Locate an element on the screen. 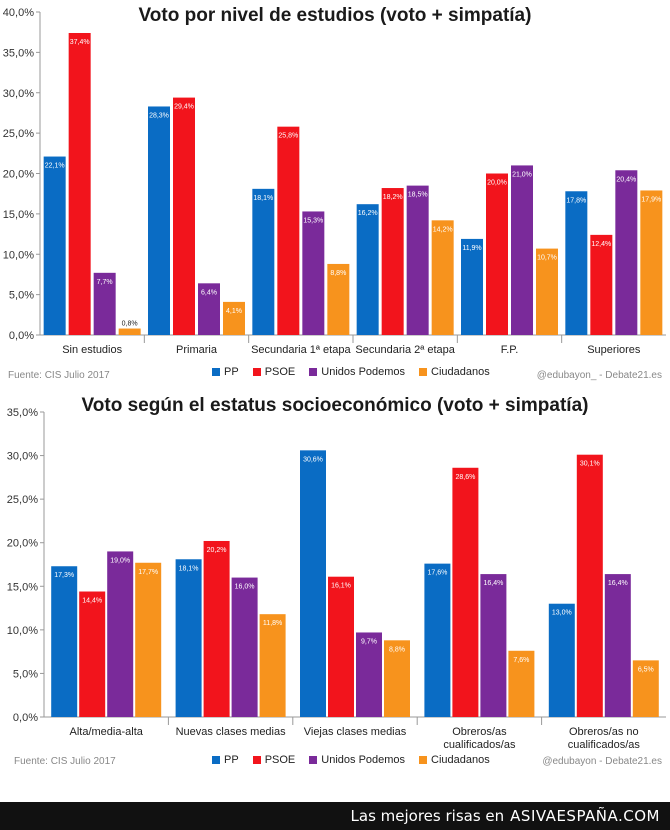  category-label: cualificados/as is located at coordinates (604, 745).